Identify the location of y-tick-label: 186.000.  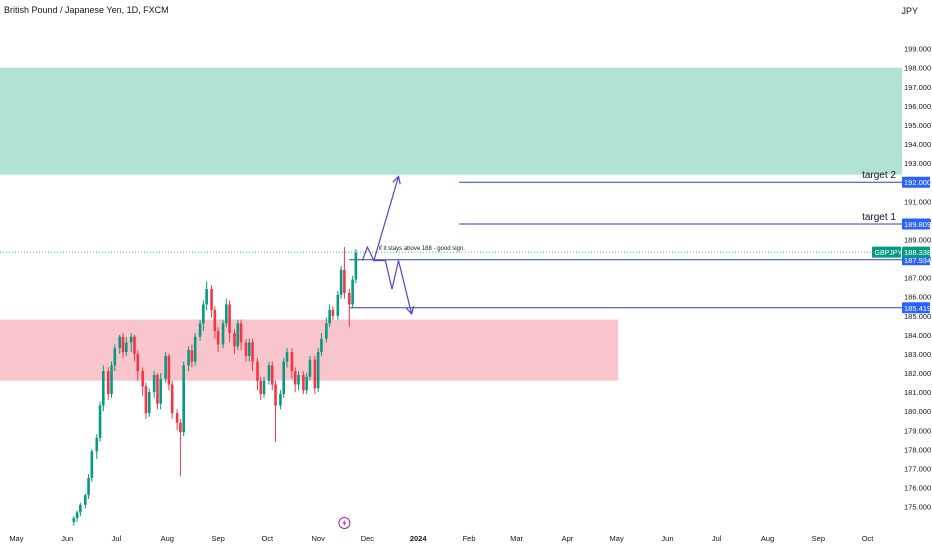
(917, 297).